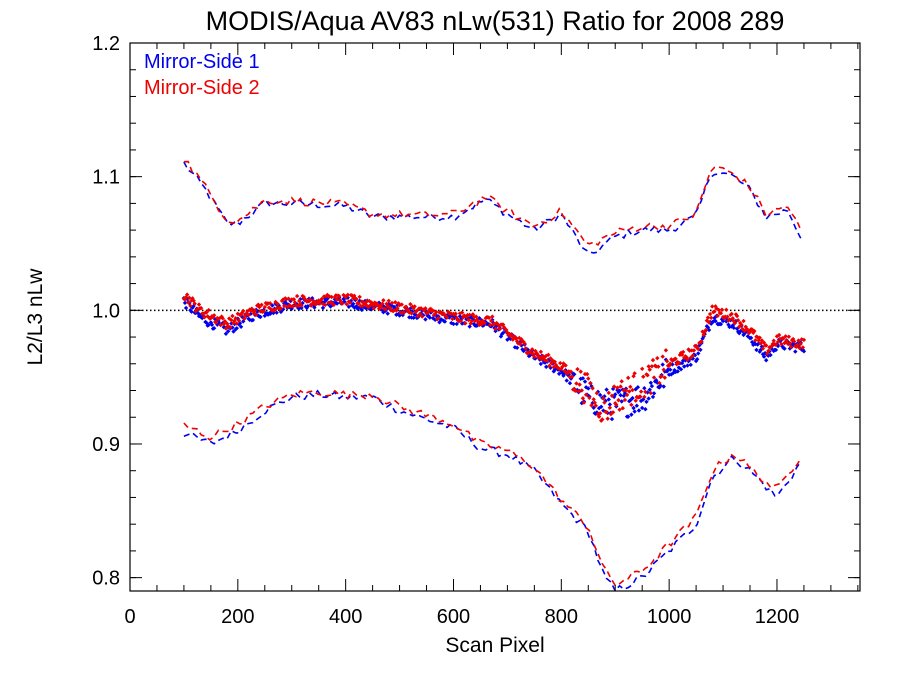 This screenshot has height=675, width=900. What do you see at coordinates (106, 445) in the screenshot?
I see `y-tick-label: 0.9` at bounding box center [106, 445].